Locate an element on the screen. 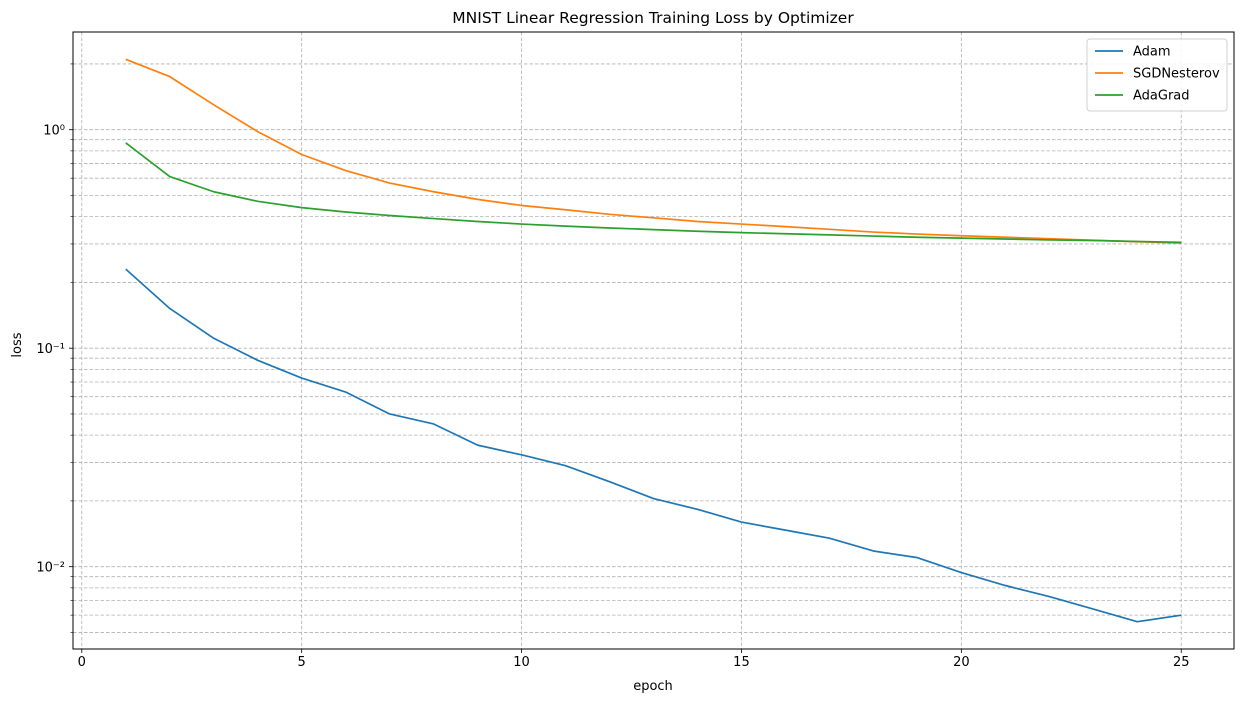 This screenshot has width=1244, height=701. x-tick-label: 5 is located at coordinates (302, 662).